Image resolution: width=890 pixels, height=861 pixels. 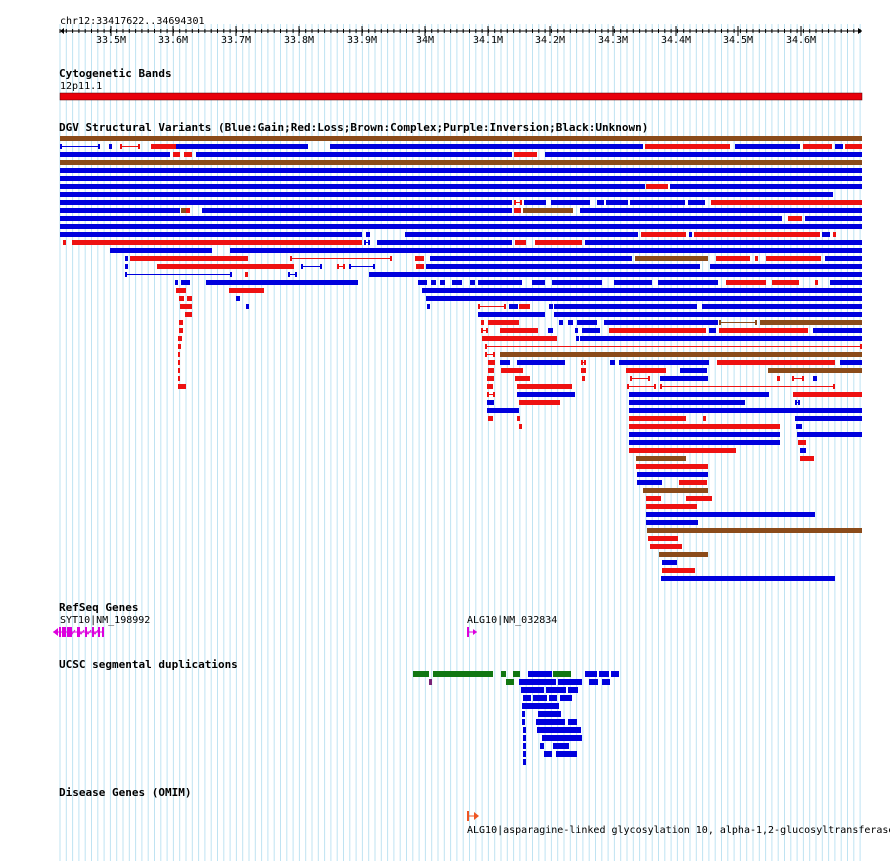 I want to click on refseq-gene-label-syt10: SYT10|NM_198992, so click(x=105, y=620).